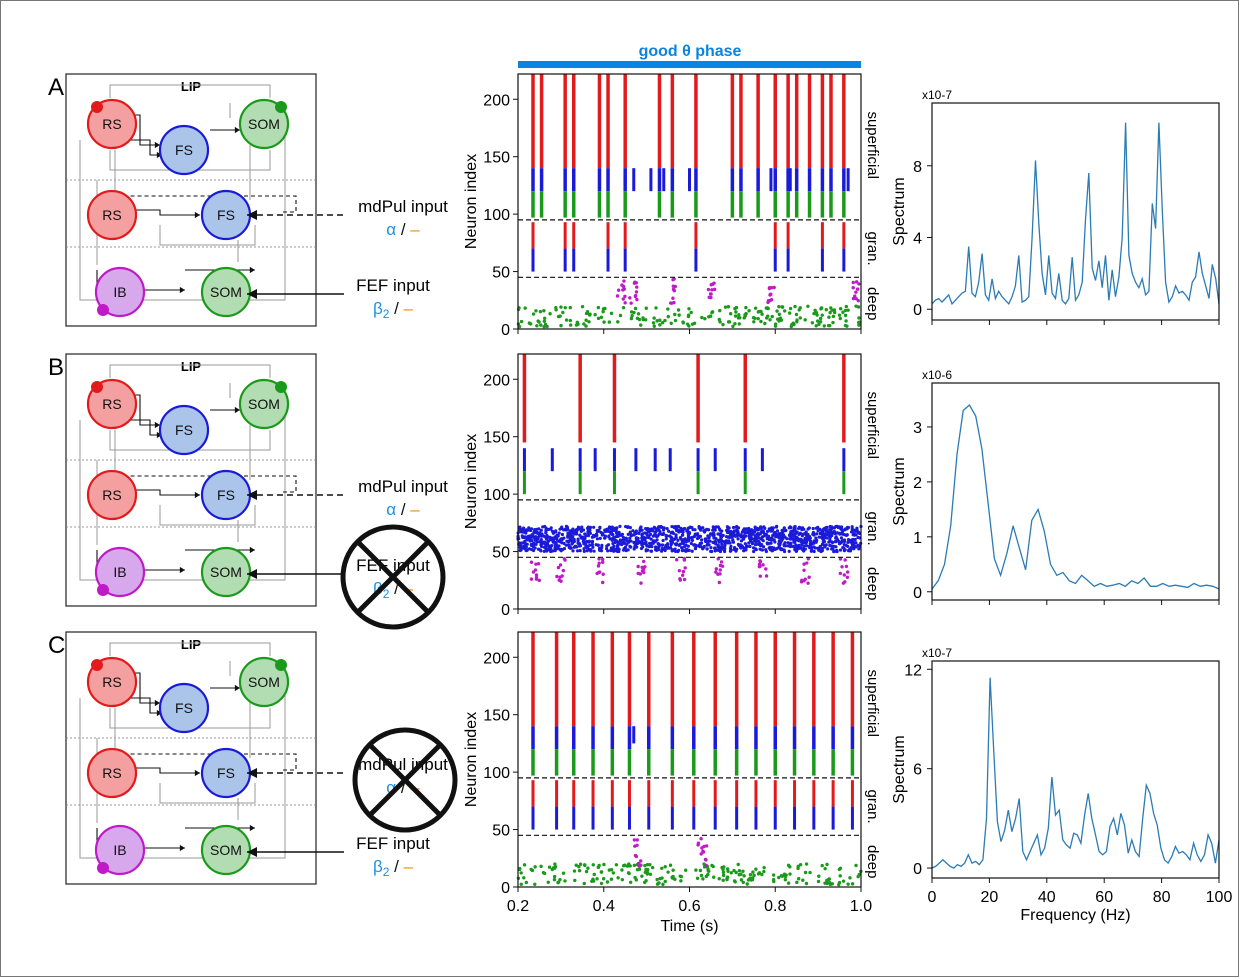 The image size is (1239, 977). What do you see at coordinates (1055, 486) in the screenshot?
I see `spectrum-plot: 0 1 2 3 Spectrum x10-6` at bounding box center [1055, 486].